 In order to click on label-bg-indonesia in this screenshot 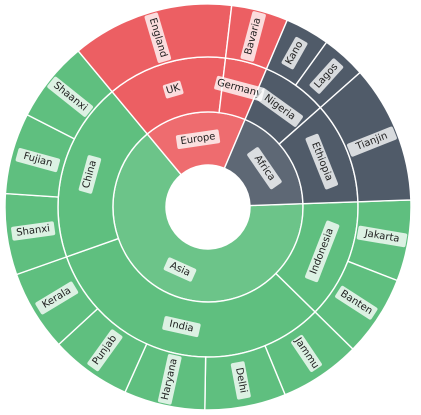, I will do `click(322, 251)`.